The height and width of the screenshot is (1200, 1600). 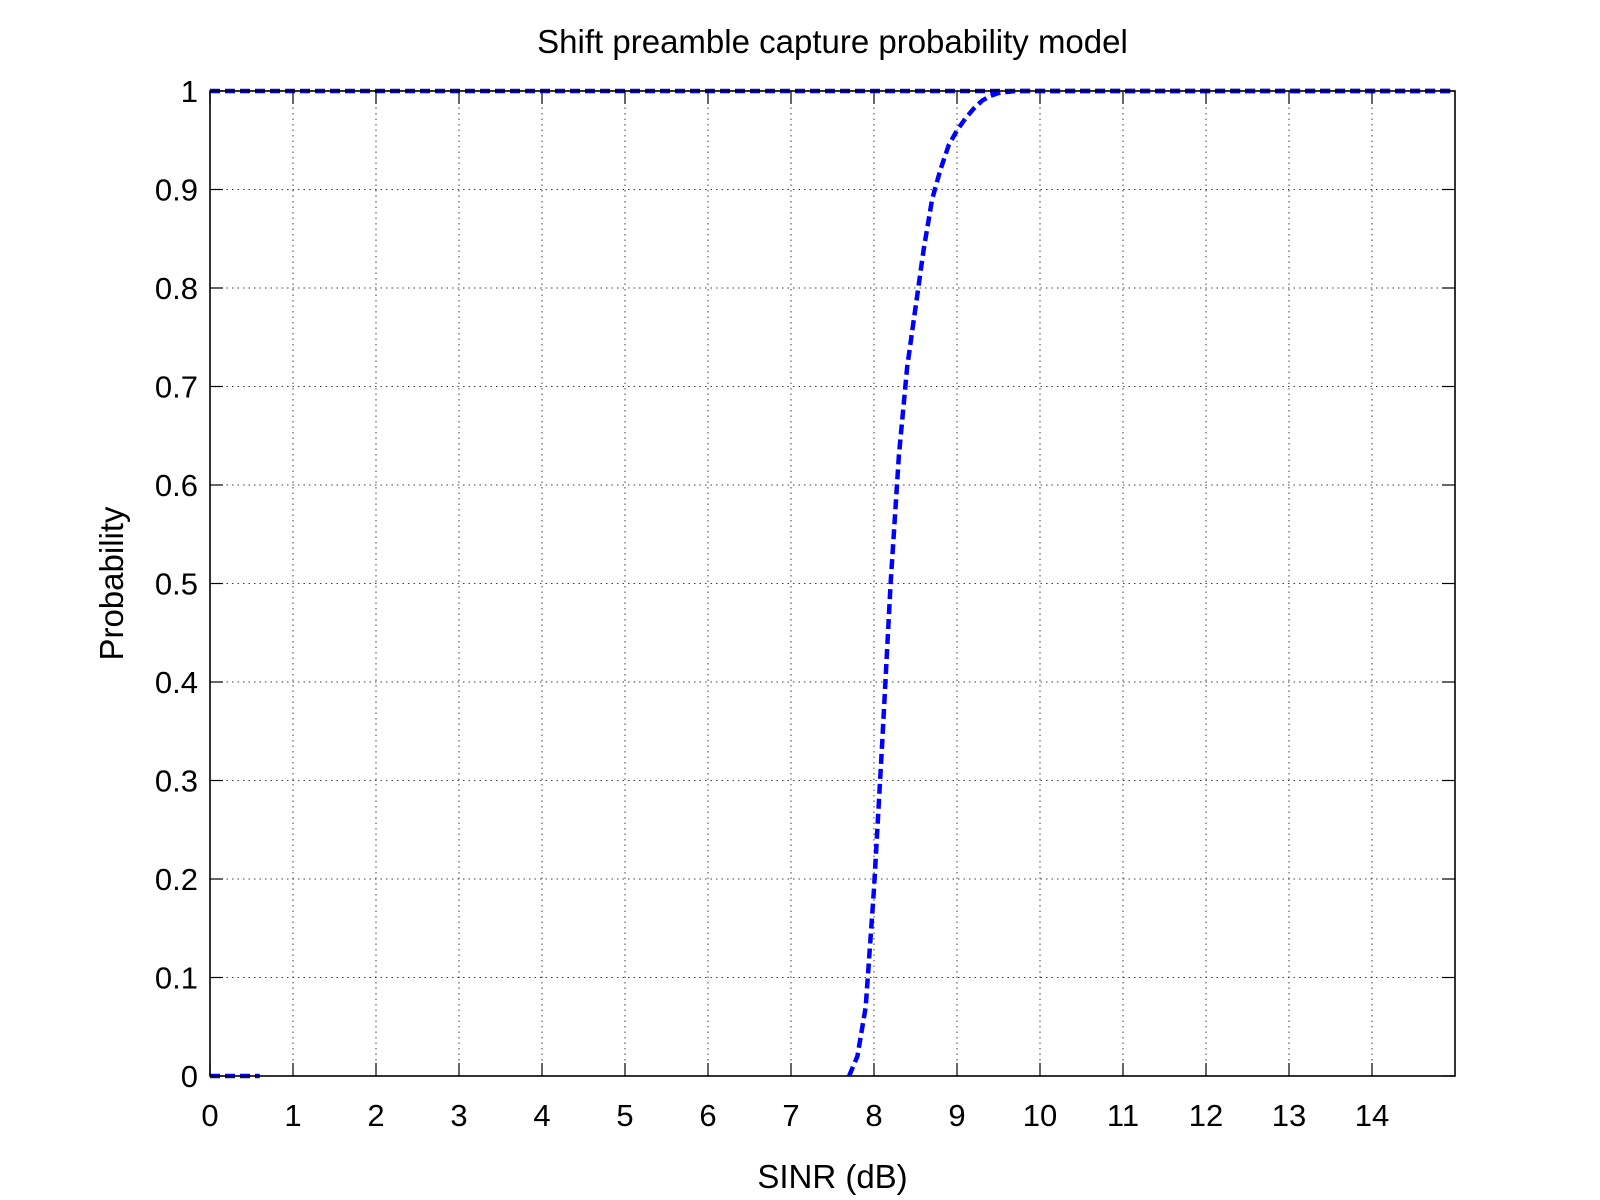 What do you see at coordinates (176, 485) in the screenshot?
I see `y-tick-label: 0.6` at bounding box center [176, 485].